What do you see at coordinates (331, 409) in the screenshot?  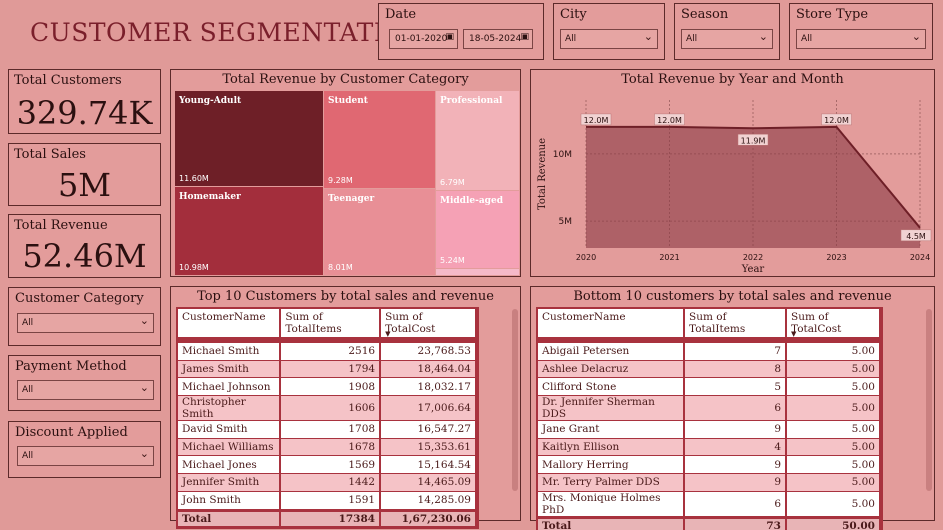 I see `cell-total-items: 1606` at bounding box center [331, 409].